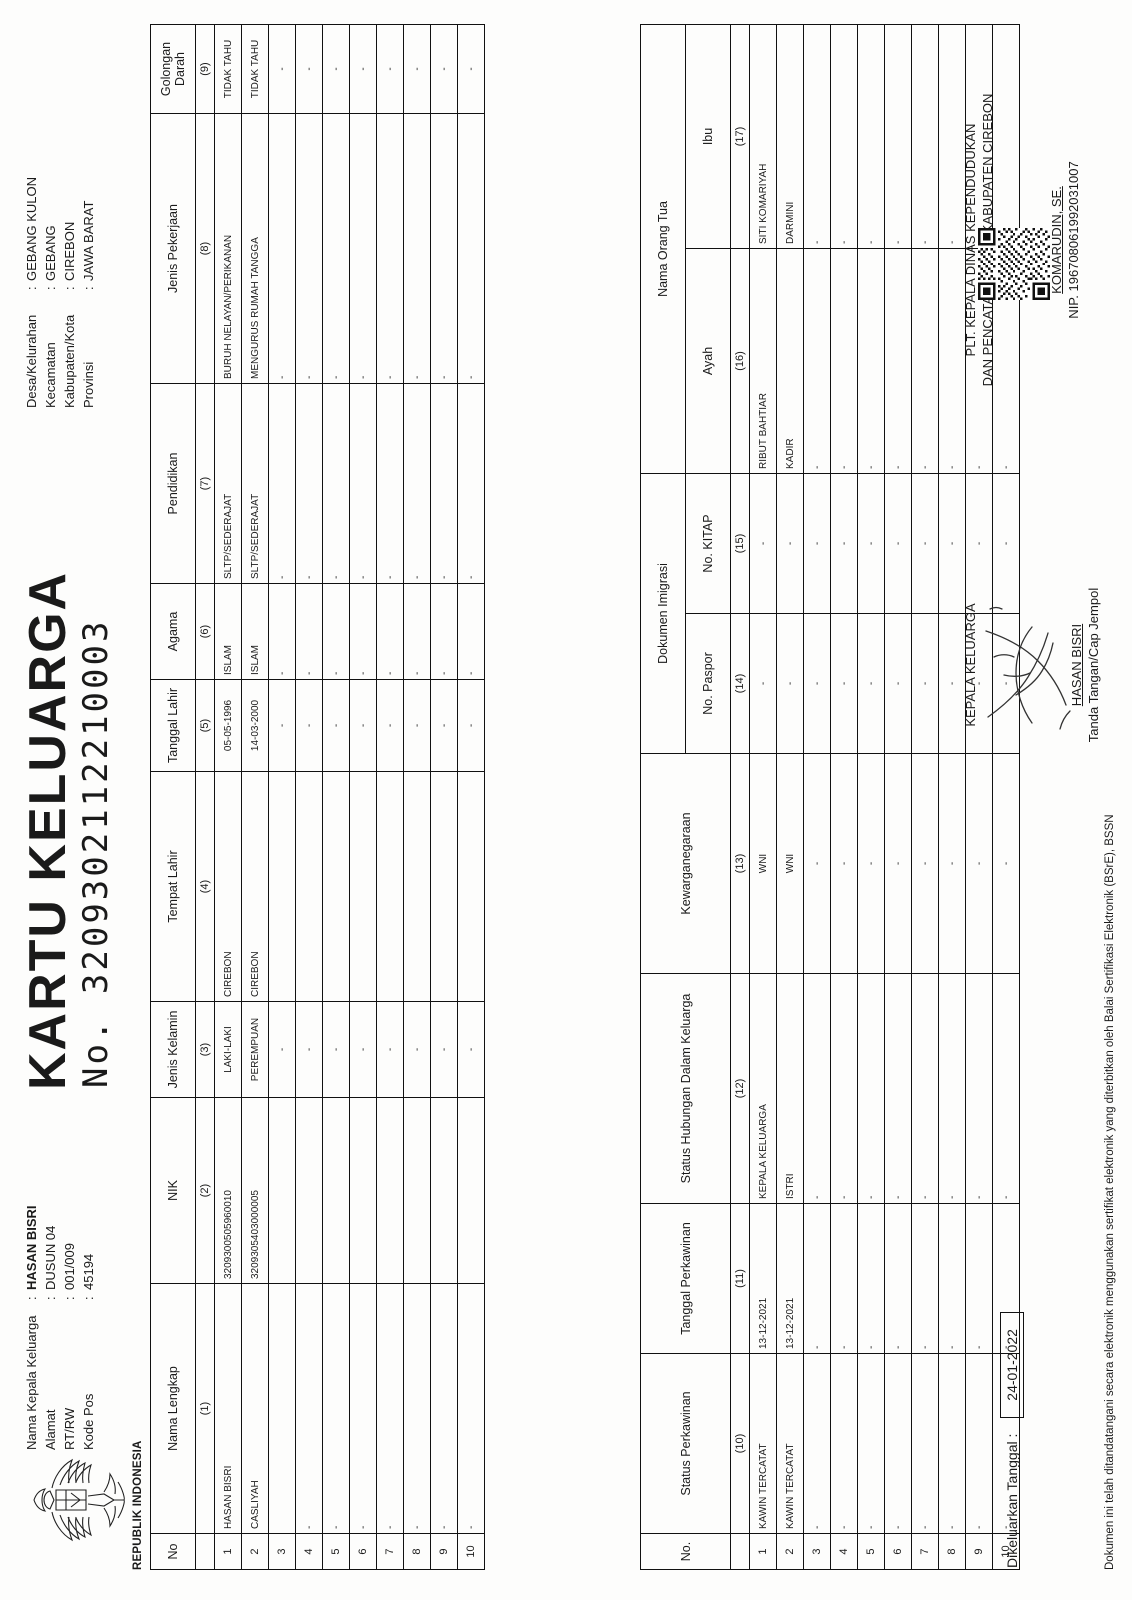  What do you see at coordinates (1012, 1365) in the screenshot?
I see `issue-date-value: 24-01-2022` at bounding box center [1012, 1365].